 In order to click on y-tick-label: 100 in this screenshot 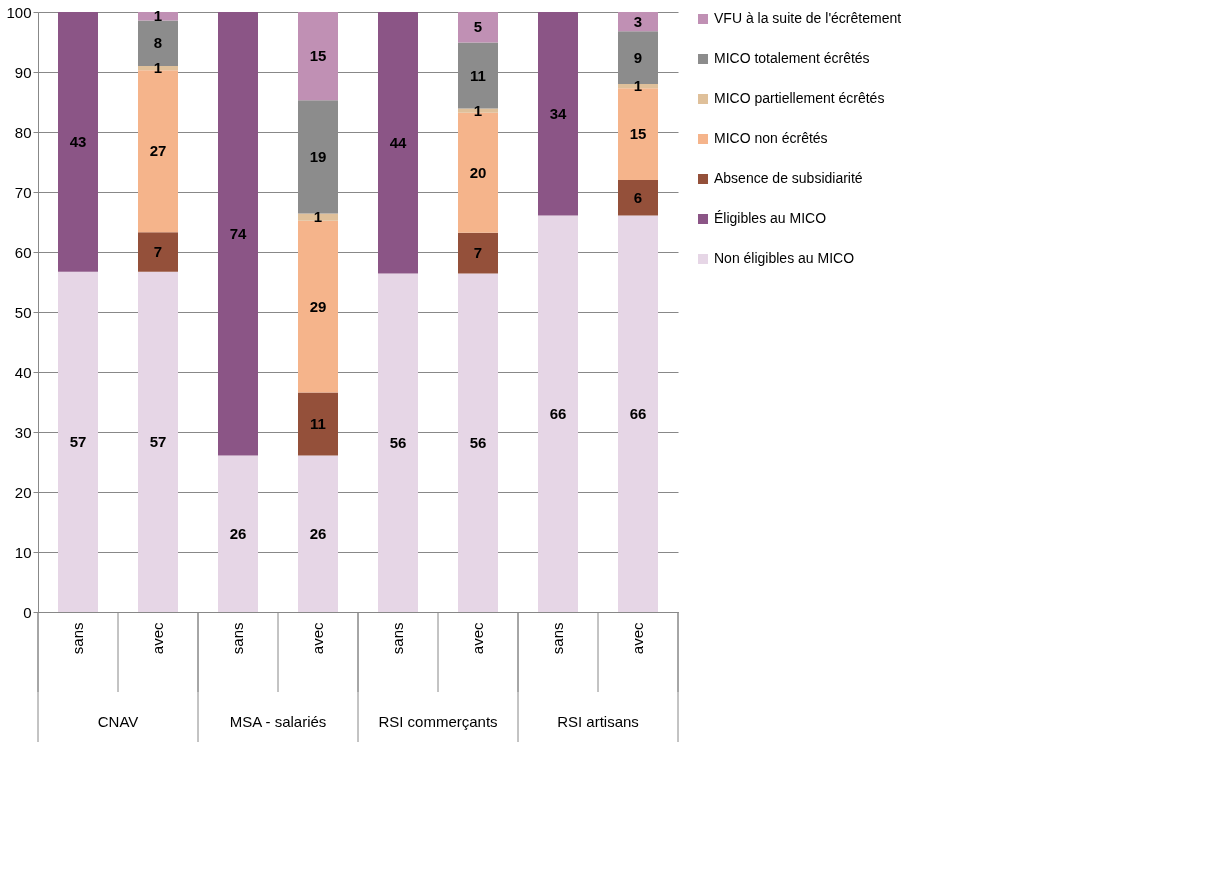, I will do `click(19, 12)`.